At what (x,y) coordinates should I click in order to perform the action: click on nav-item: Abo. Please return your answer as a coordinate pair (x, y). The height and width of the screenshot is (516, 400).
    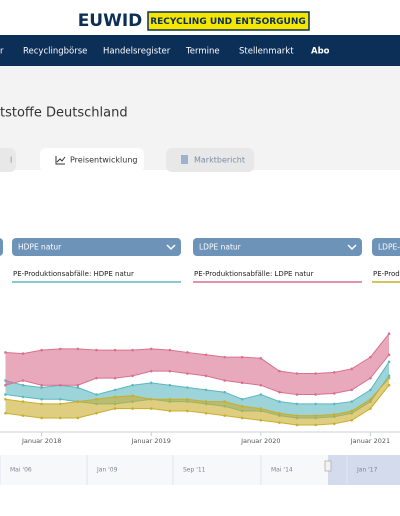
    Looking at the image, I should click on (320, 52).